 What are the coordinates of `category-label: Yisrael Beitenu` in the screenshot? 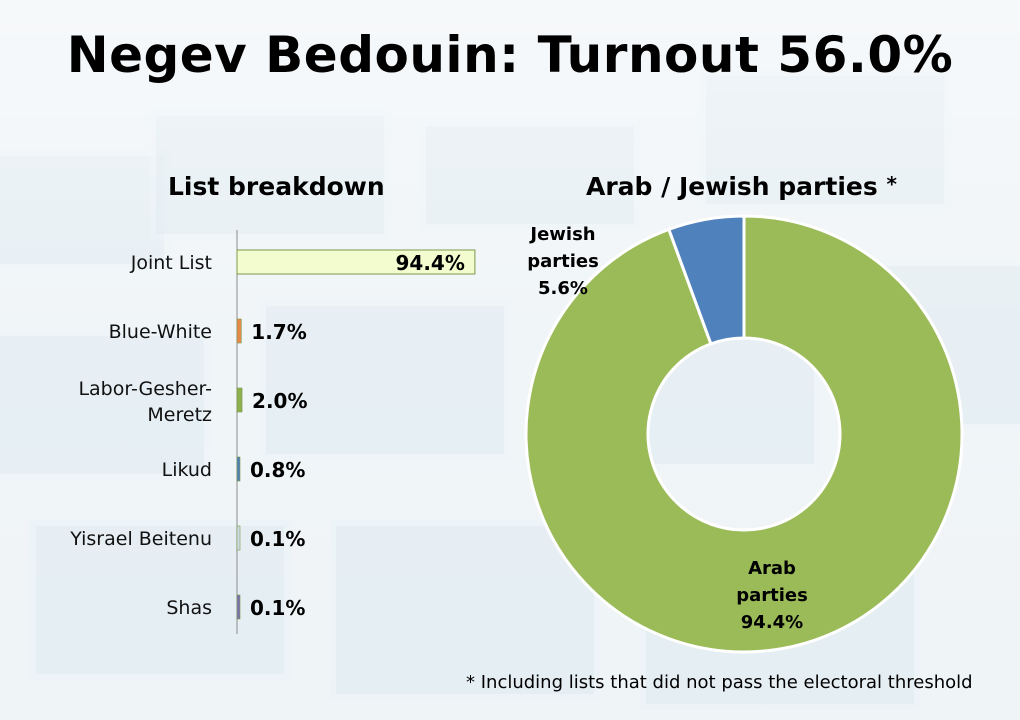 It's located at (140, 539).